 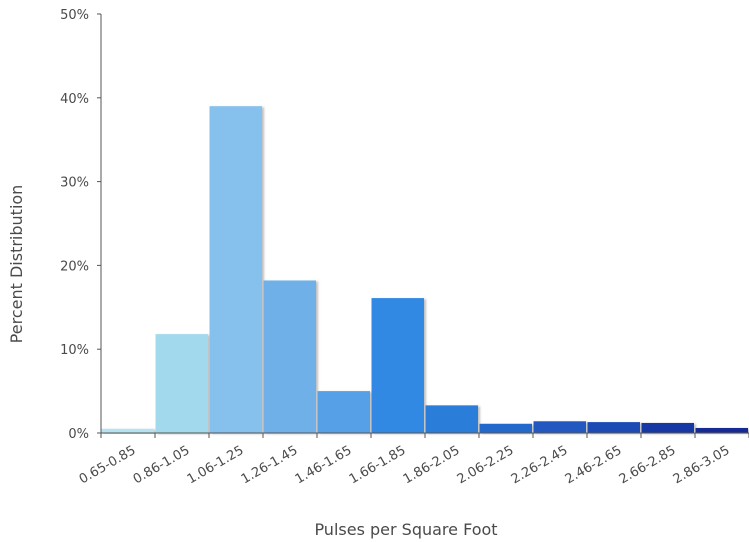 What do you see at coordinates (235, 270) in the screenshot?
I see `bar-1.06-1.25` at bounding box center [235, 270].